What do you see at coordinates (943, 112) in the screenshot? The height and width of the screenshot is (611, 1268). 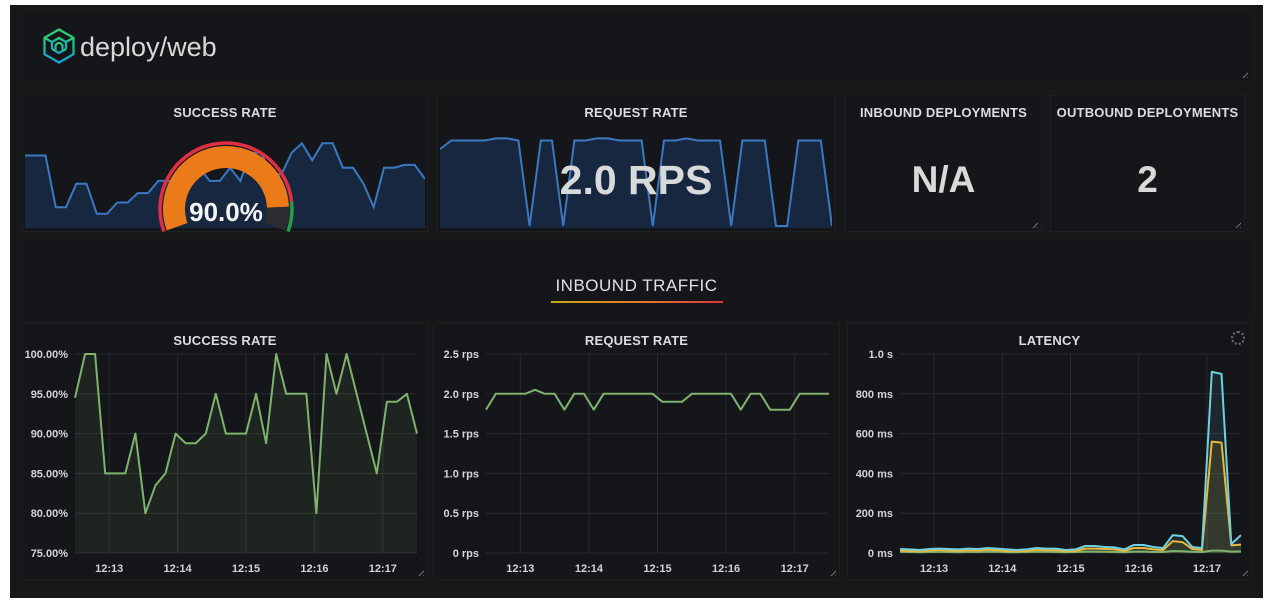 I see `panel-title: INBOUND DEPLOYMENTS` at bounding box center [943, 112].